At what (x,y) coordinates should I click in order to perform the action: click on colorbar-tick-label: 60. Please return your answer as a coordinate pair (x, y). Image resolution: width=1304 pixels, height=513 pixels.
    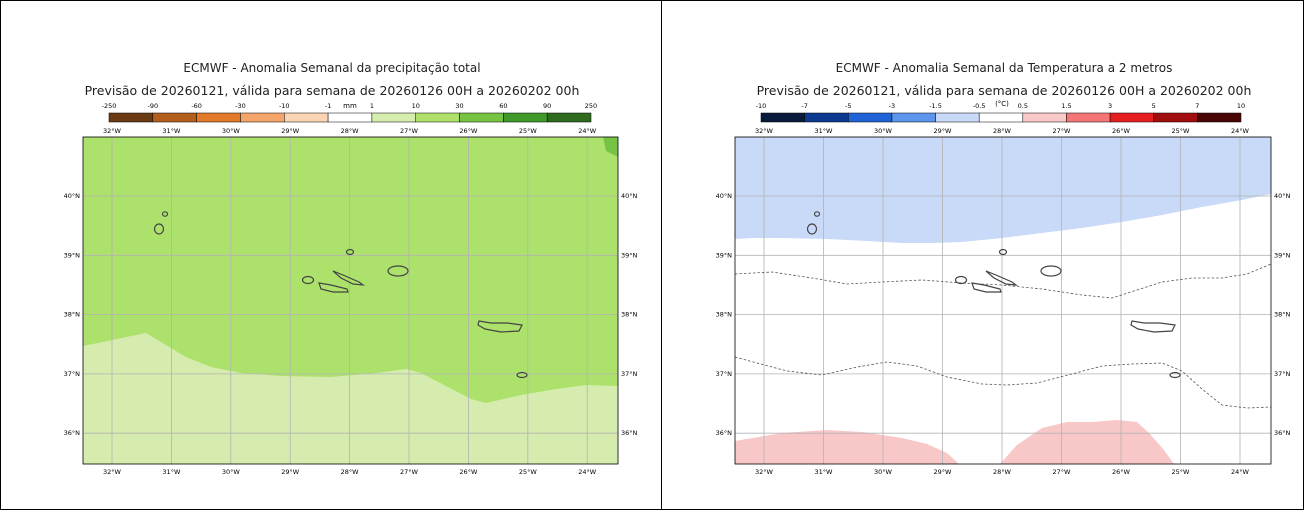
    Looking at the image, I should click on (503, 106).